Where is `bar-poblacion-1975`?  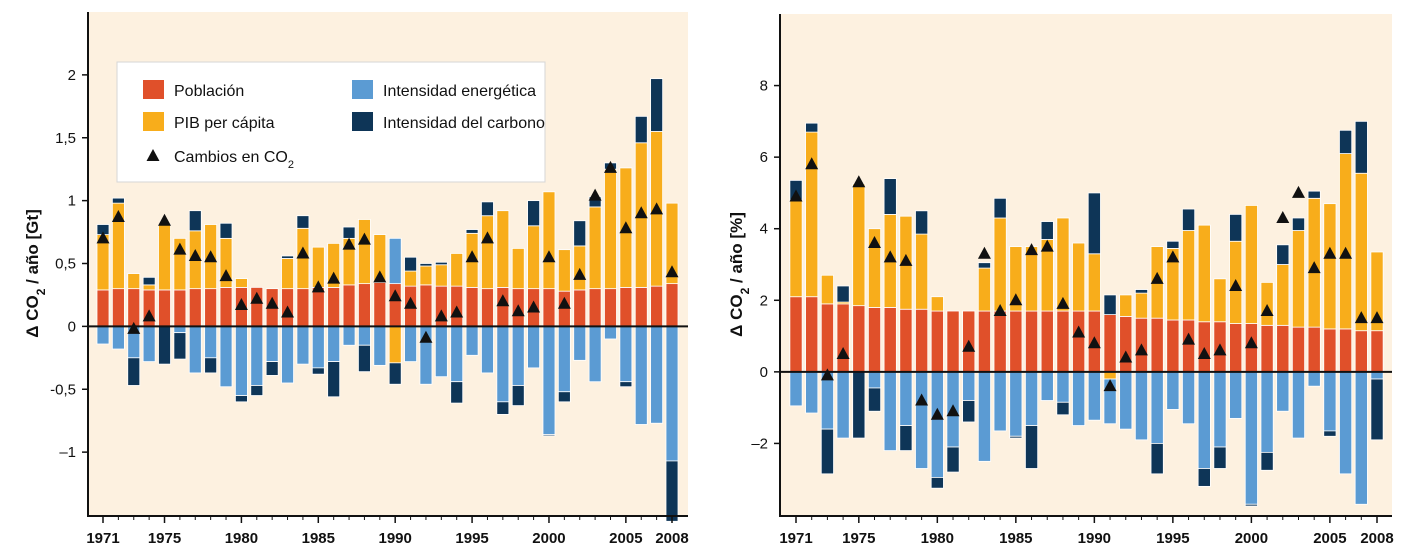
bar-poblacion-1975 is located at coordinates (164, 308).